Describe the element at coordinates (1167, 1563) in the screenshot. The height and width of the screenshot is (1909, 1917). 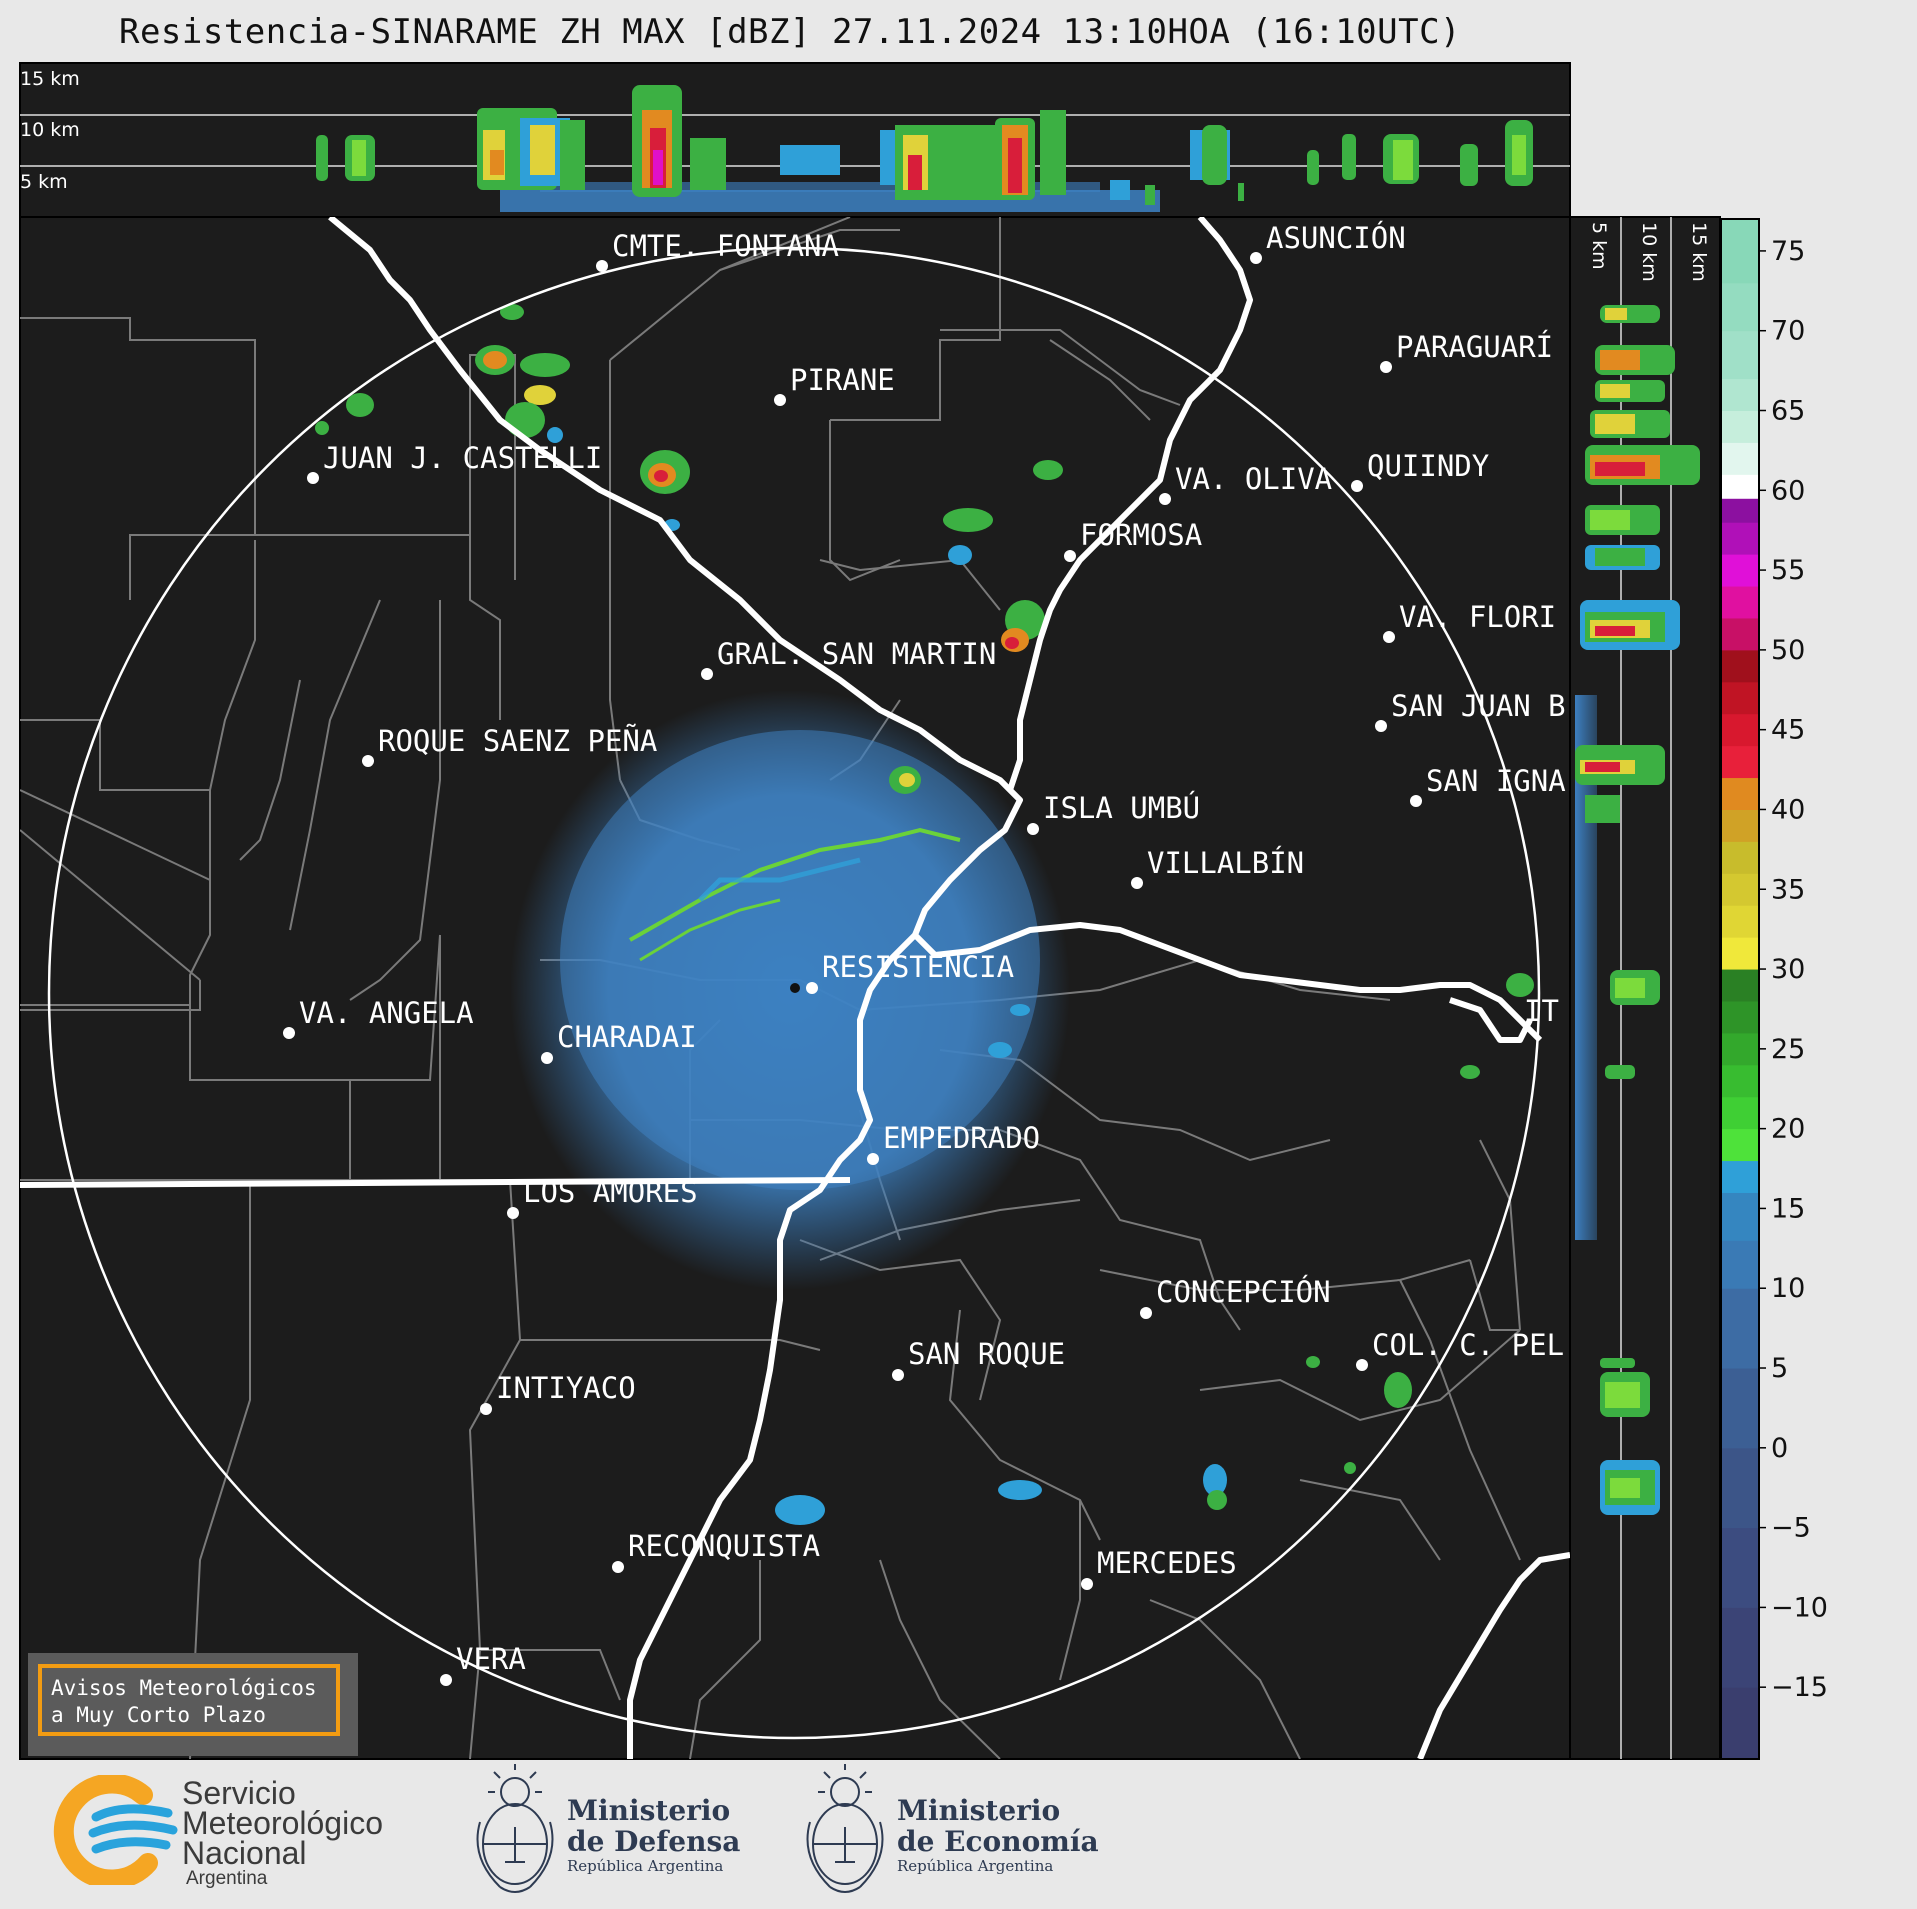
I see `city-label: MERCEDES` at that location.